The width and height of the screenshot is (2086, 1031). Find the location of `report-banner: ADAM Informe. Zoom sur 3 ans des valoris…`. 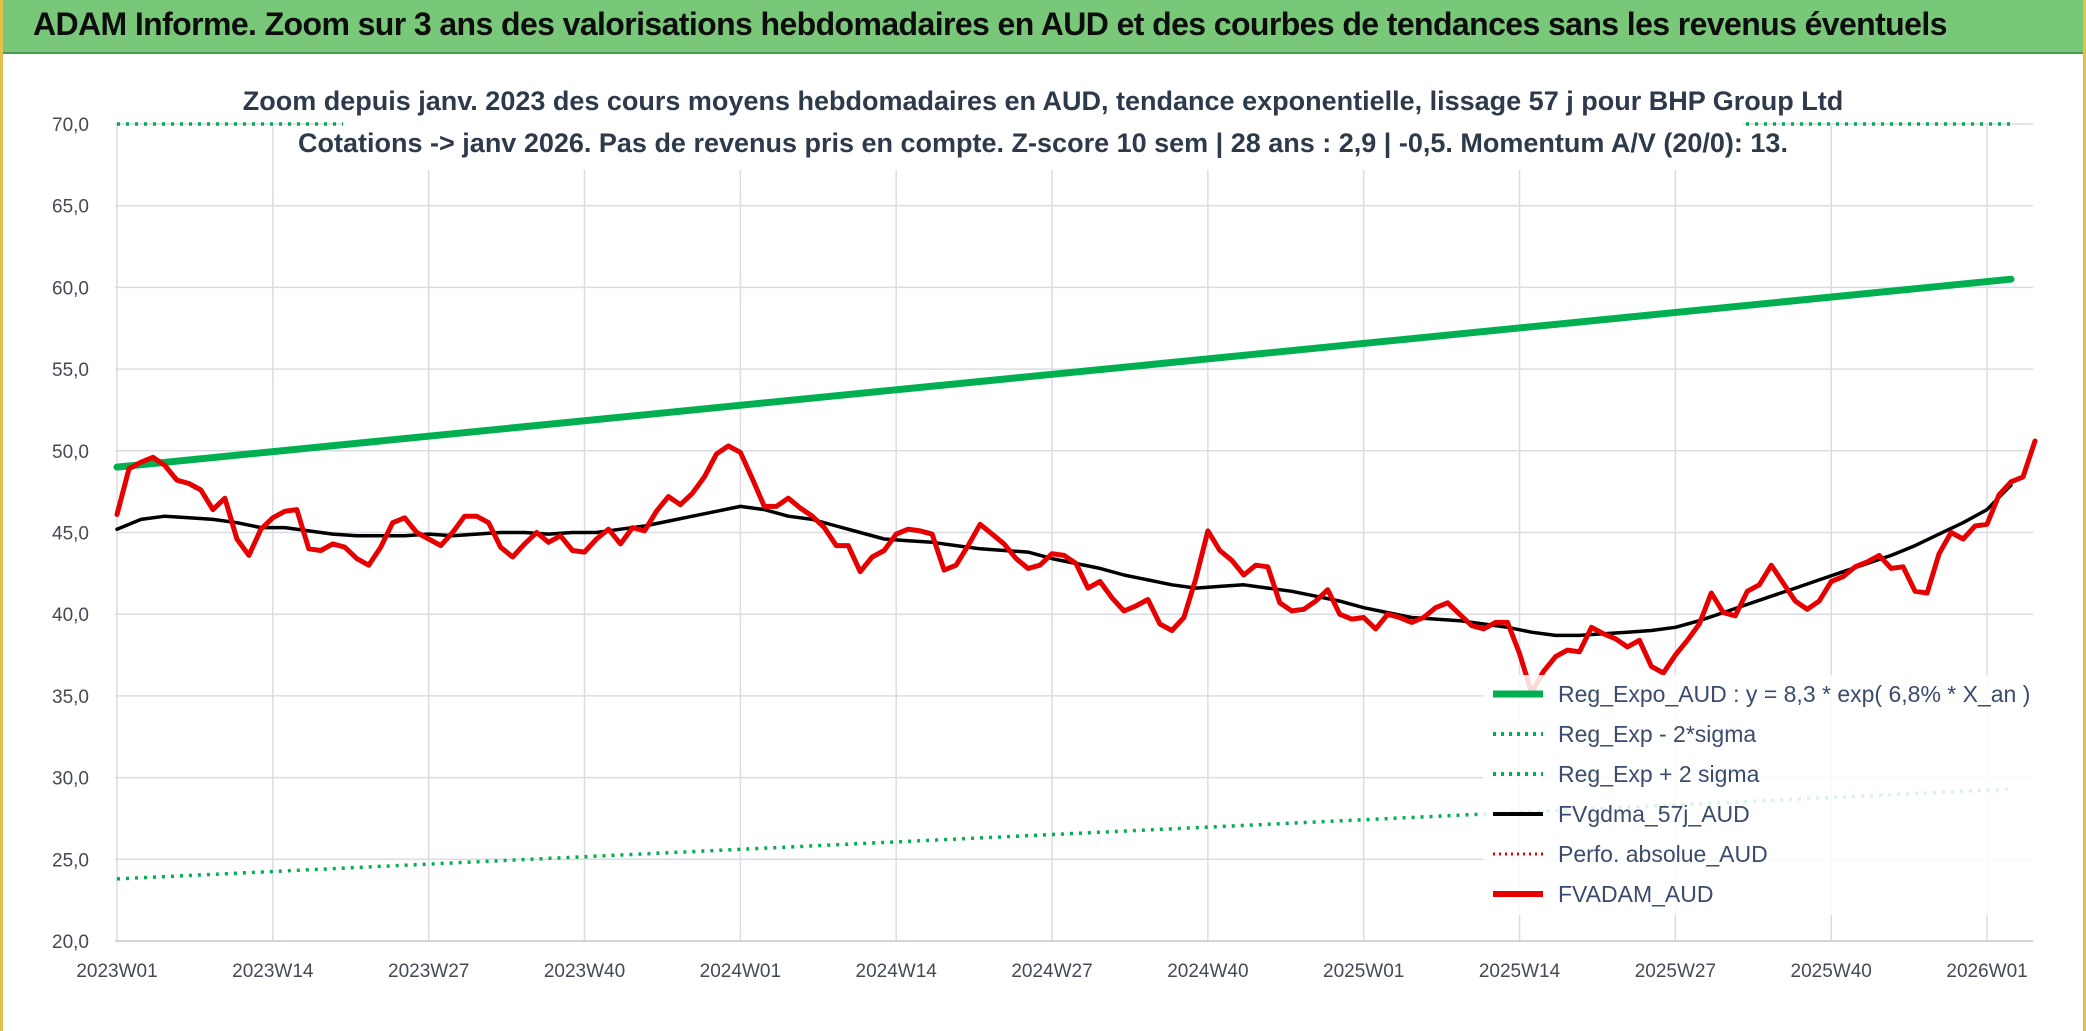

report-banner: ADAM Informe. Zoom sur 3 ans des valoris… is located at coordinates (1043, 27).